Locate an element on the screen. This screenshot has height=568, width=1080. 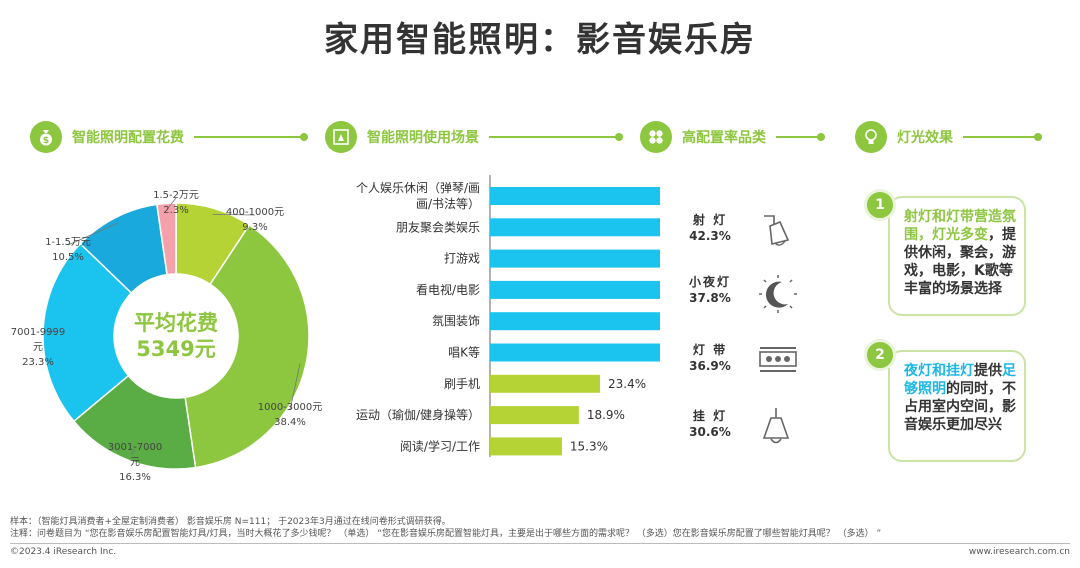
bar-category-label: 运动（瑜伽/健身操等） is located at coordinates (418, 414).